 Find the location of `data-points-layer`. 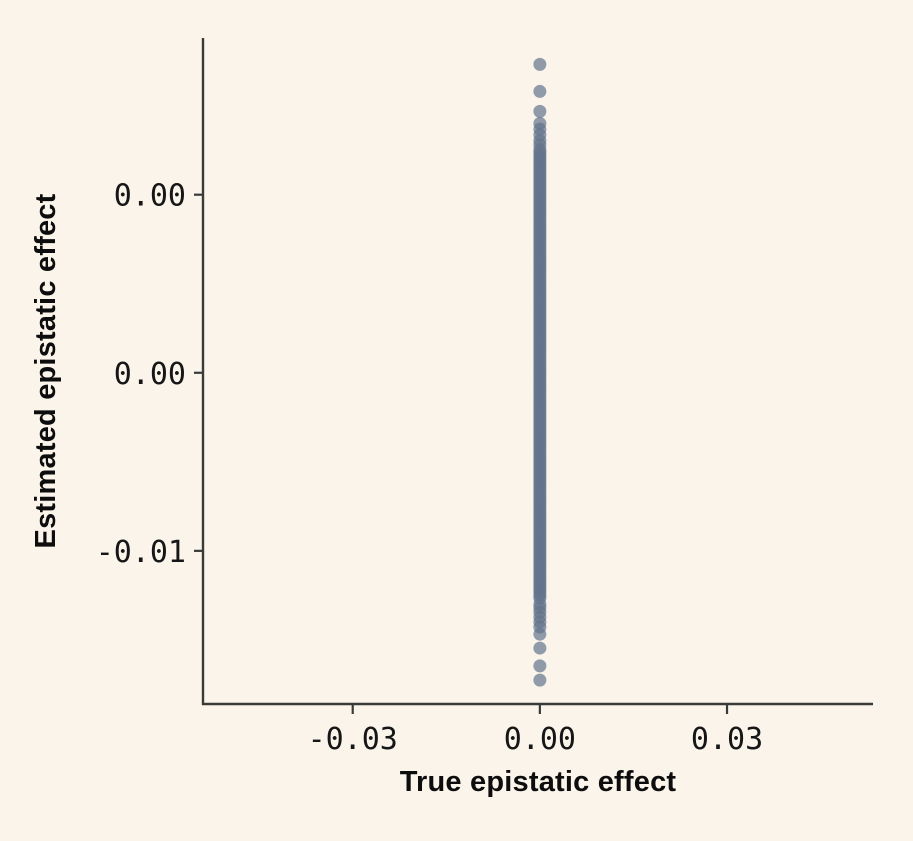

data-points-layer is located at coordinates (540, 372).